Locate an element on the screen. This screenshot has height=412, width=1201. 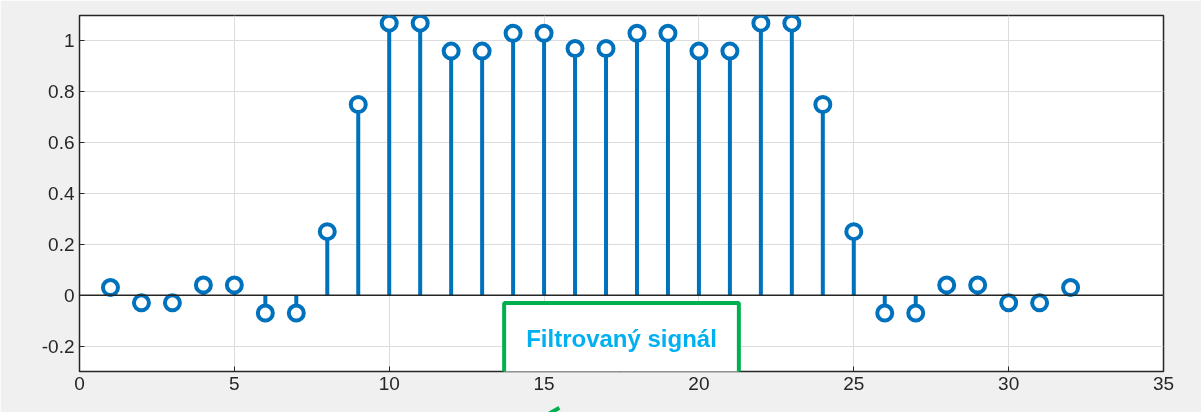
annotation: Filtrovaný signál is located at coordinates (621, 338).